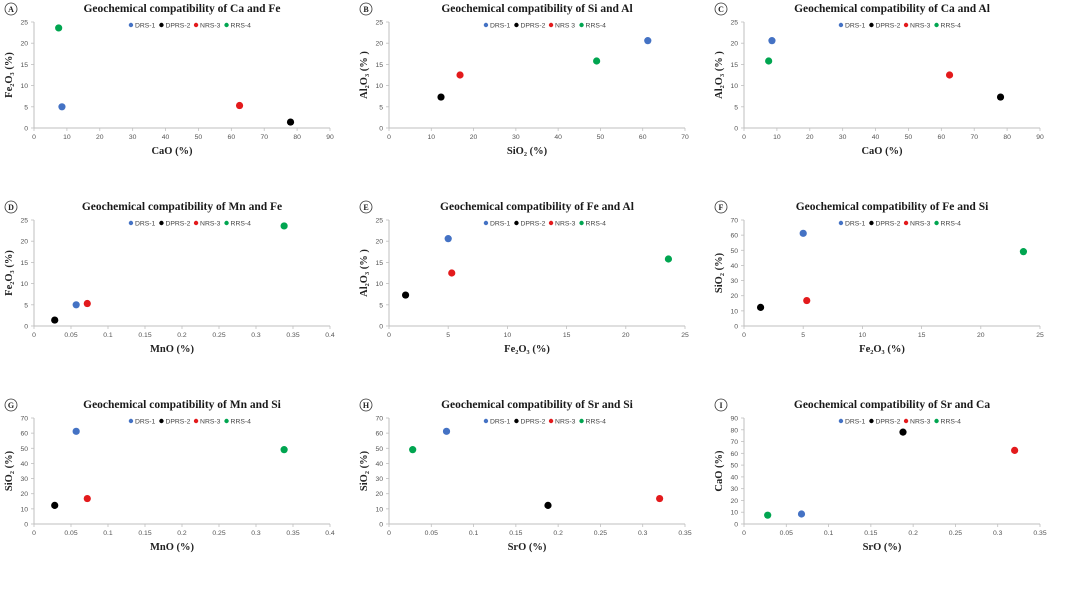  I want to click on x-tick-label: 15, so click(567, 335).